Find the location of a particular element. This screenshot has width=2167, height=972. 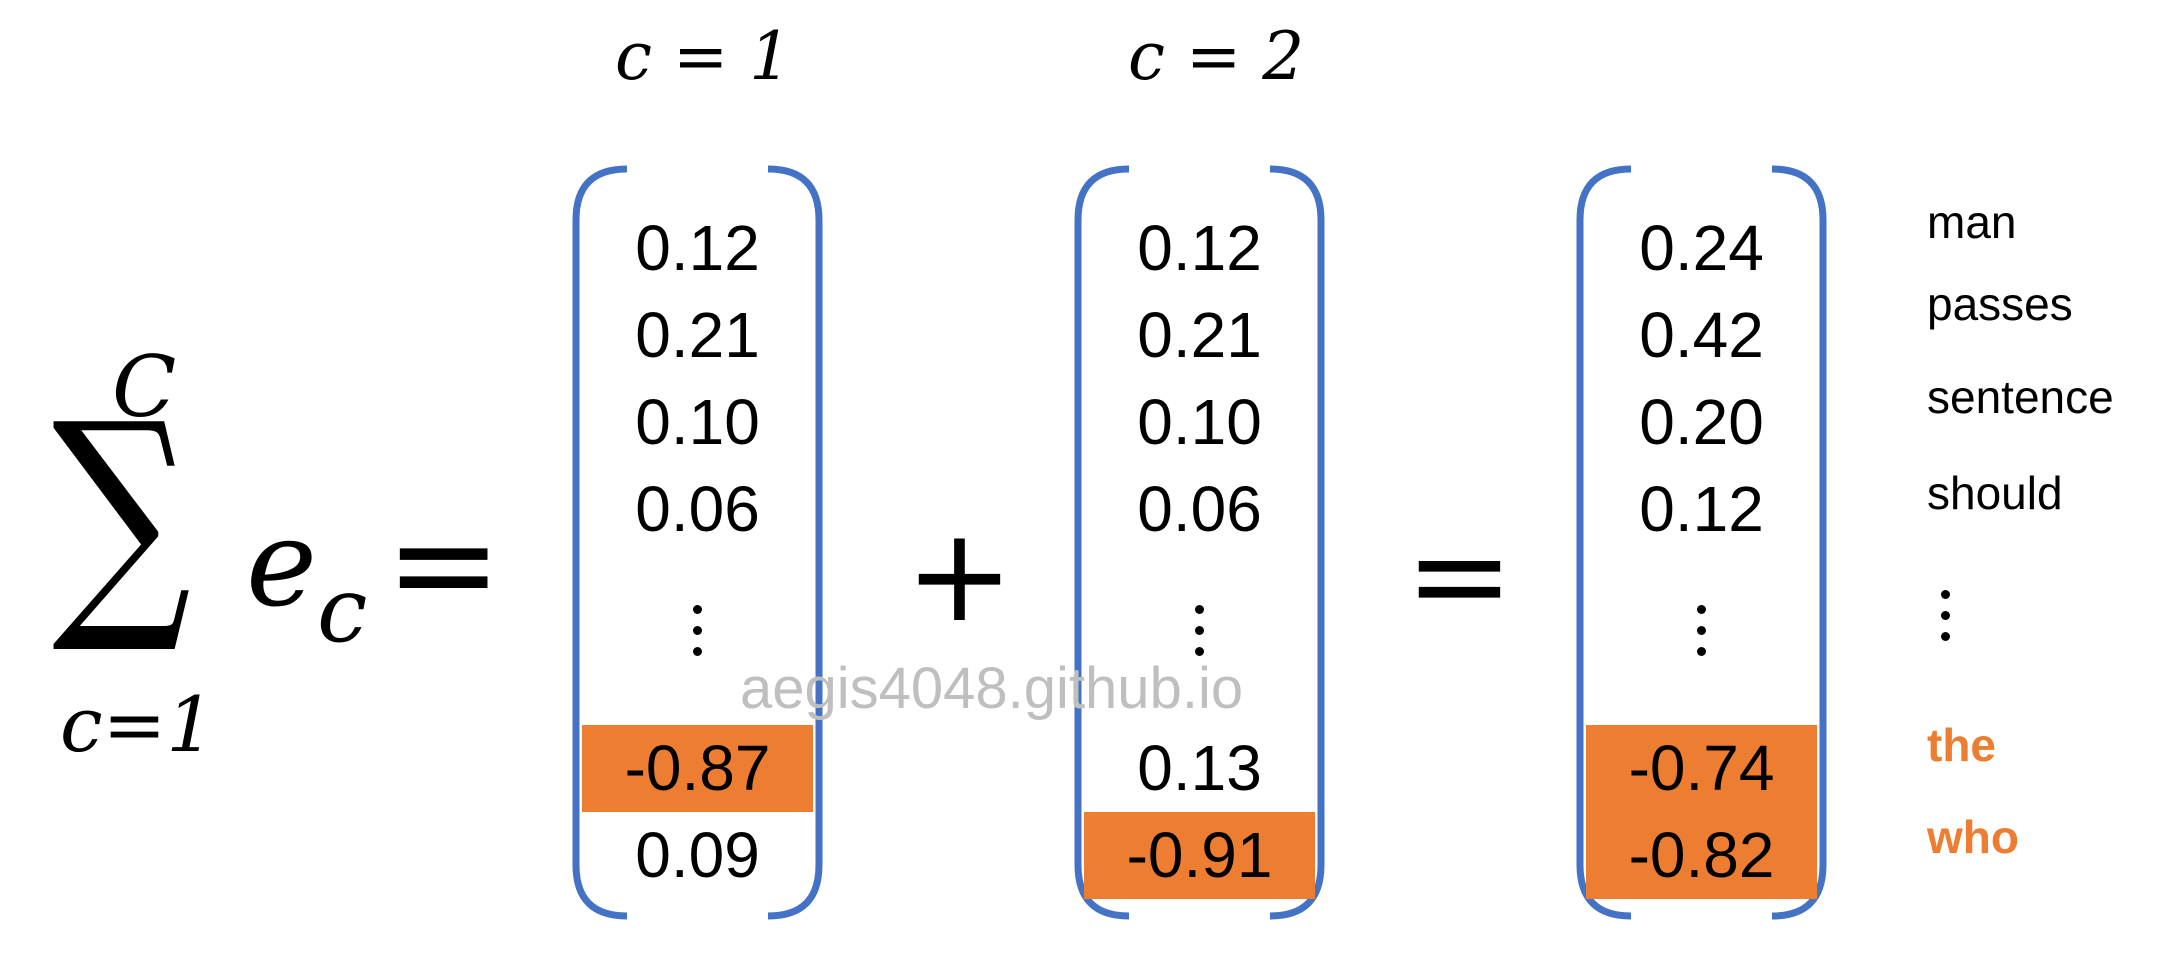

word-label: man is located at coordinates (1972, 222).